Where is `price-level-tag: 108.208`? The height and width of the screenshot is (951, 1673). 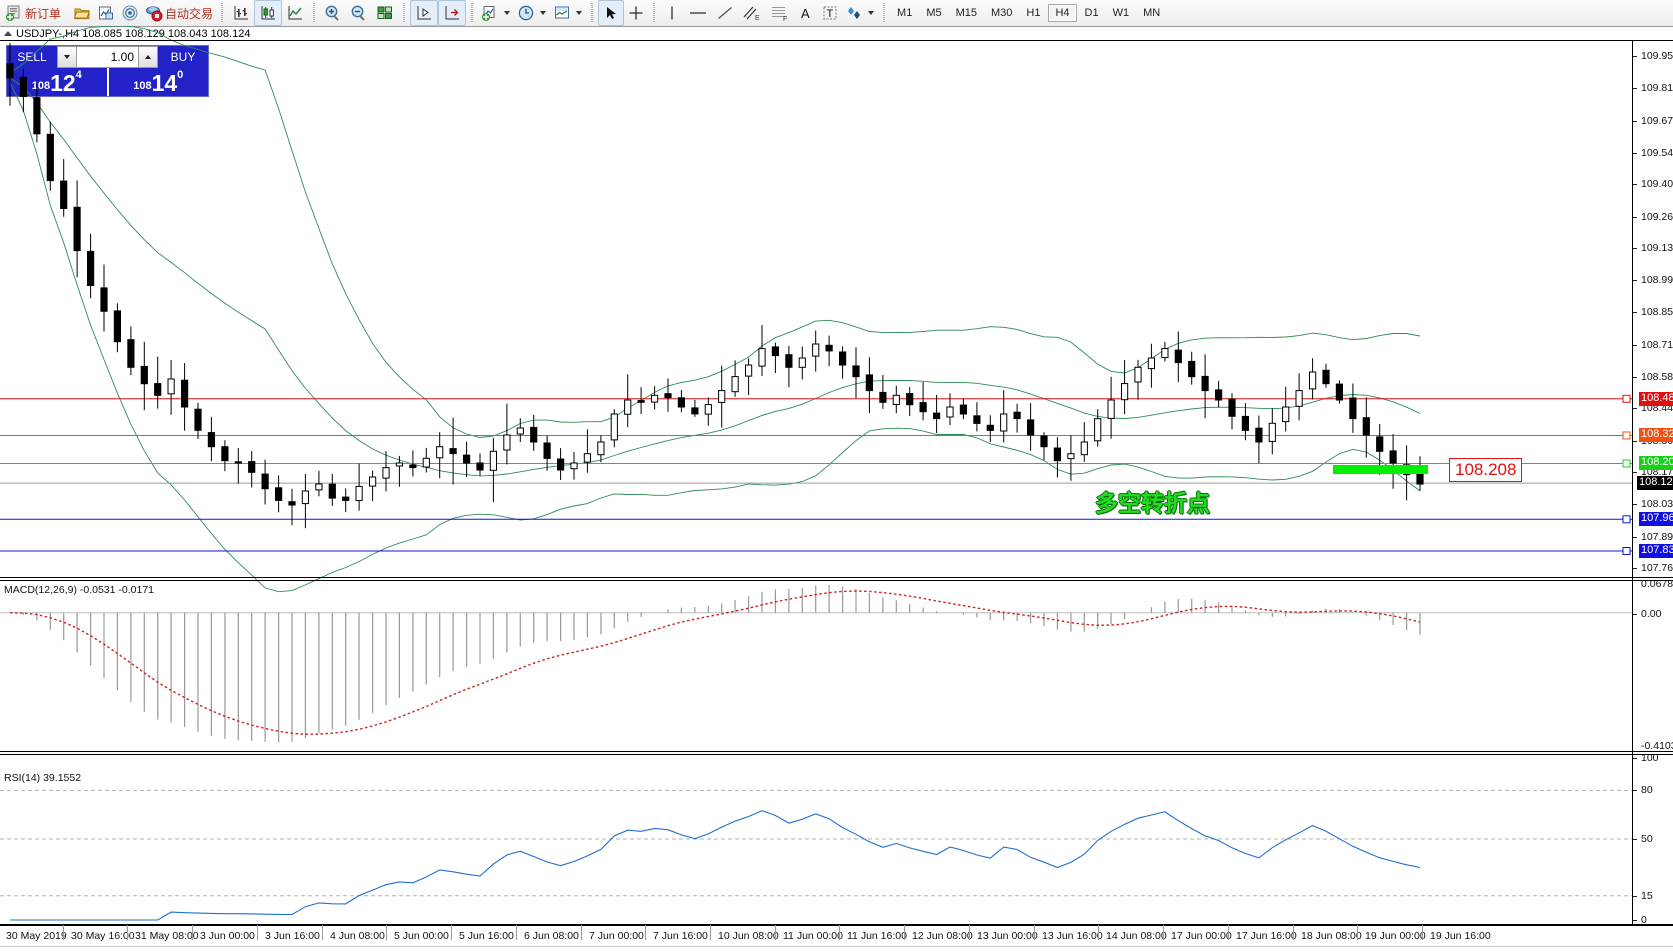 price-level-tag: 108.208 is located at coordinates (1656, 463).